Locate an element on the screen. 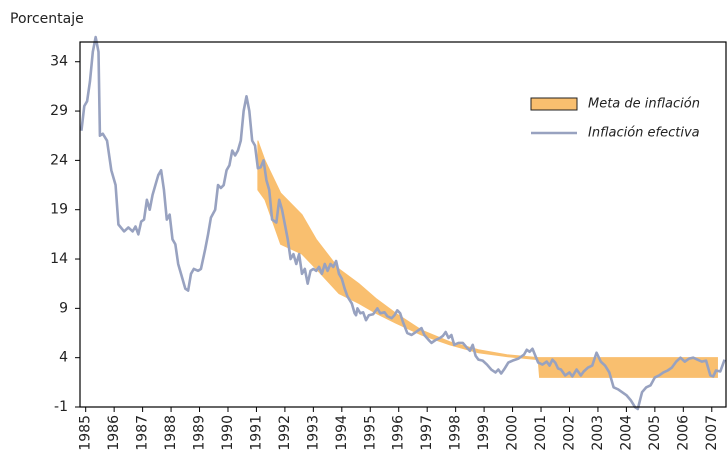 The height and width of the screenshot is (468, 728). x-tick-label: 1996 is located at coordinates (399, 433).